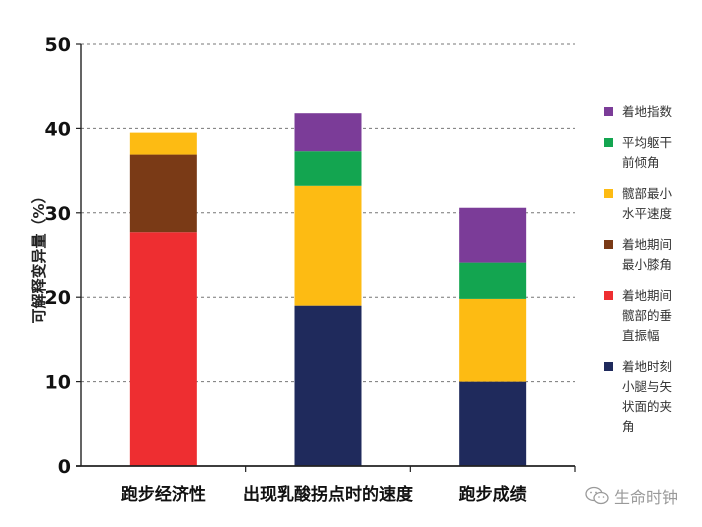 The image size is (702, 527). I want to click on y-tick-label: 40, so click(58, 129).